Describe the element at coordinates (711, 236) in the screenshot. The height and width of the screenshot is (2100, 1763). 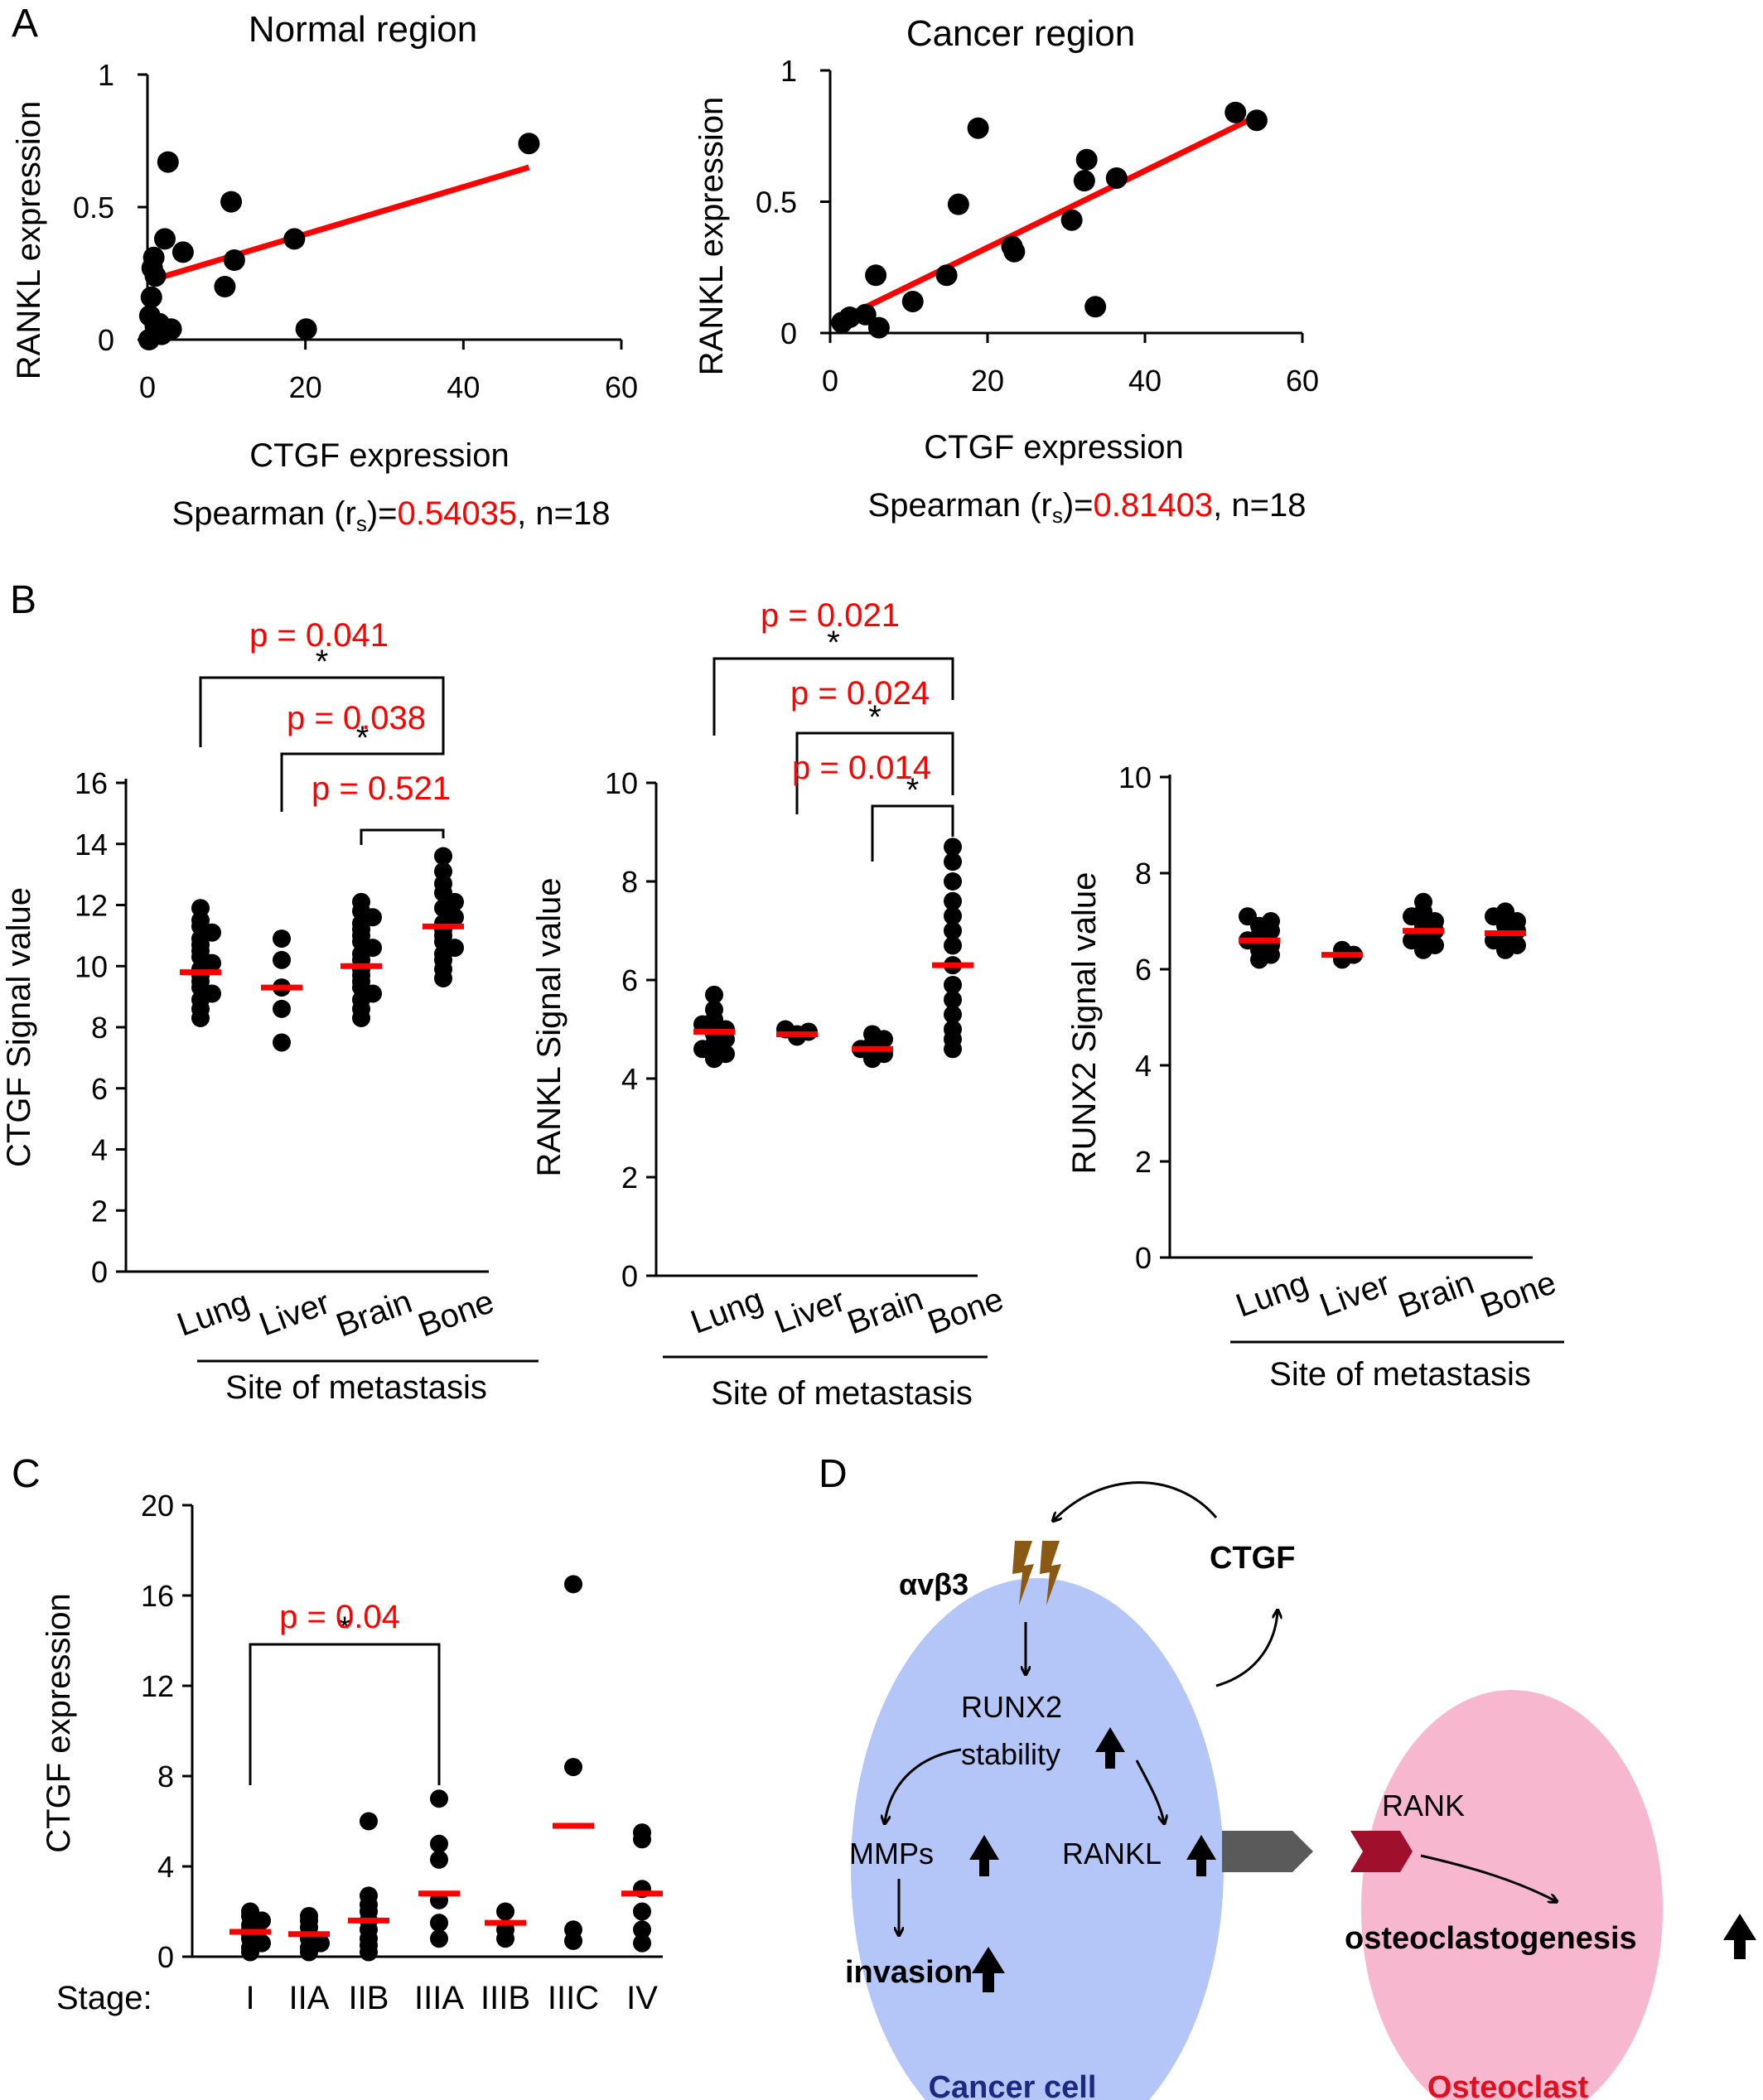
I see `y-axis-label: RANKL expression` at that location.